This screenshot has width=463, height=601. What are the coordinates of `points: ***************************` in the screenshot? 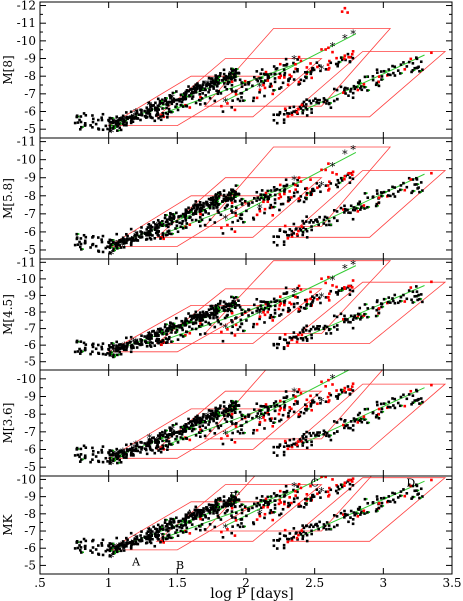 It's located at (253, 520).